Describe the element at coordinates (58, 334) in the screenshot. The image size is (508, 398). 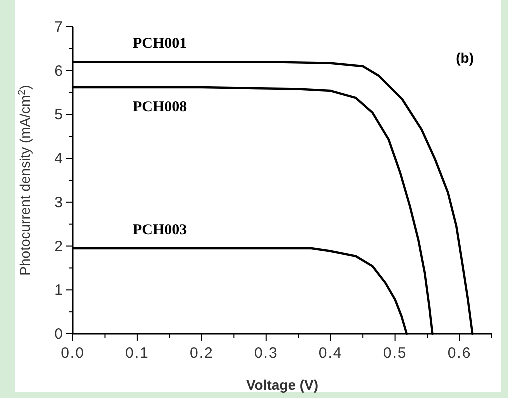
I see `y-tick-label: 0` at that location.